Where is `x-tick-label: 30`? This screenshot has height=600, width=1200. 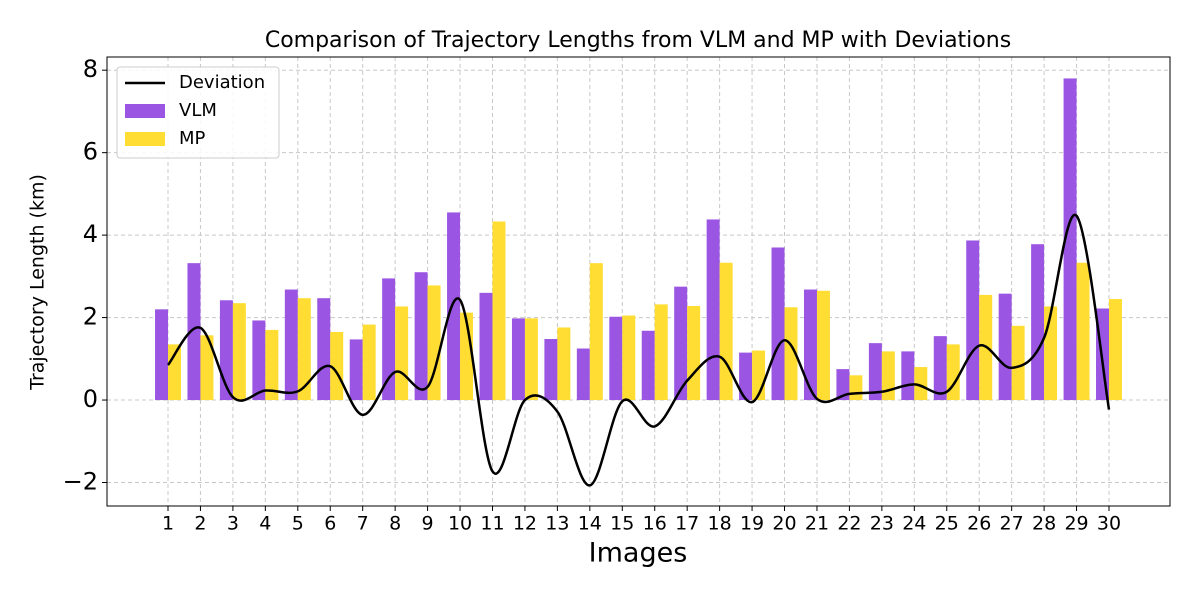 x-tick-label: 30 is located at coordinates (1109, 524).